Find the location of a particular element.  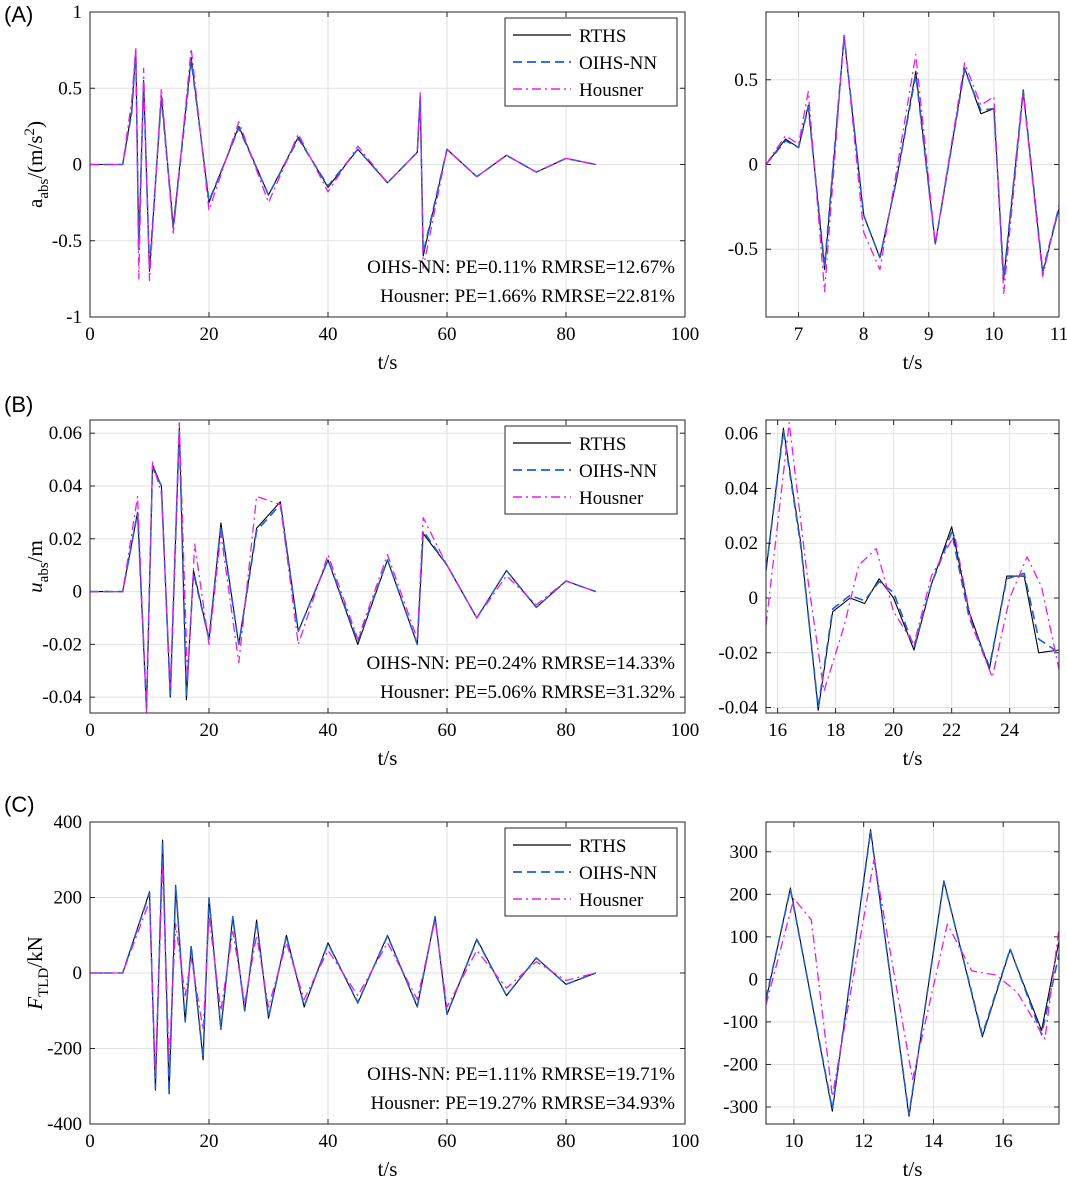

panel-c-zoom-series-rths is located at coordinates (912, 973).